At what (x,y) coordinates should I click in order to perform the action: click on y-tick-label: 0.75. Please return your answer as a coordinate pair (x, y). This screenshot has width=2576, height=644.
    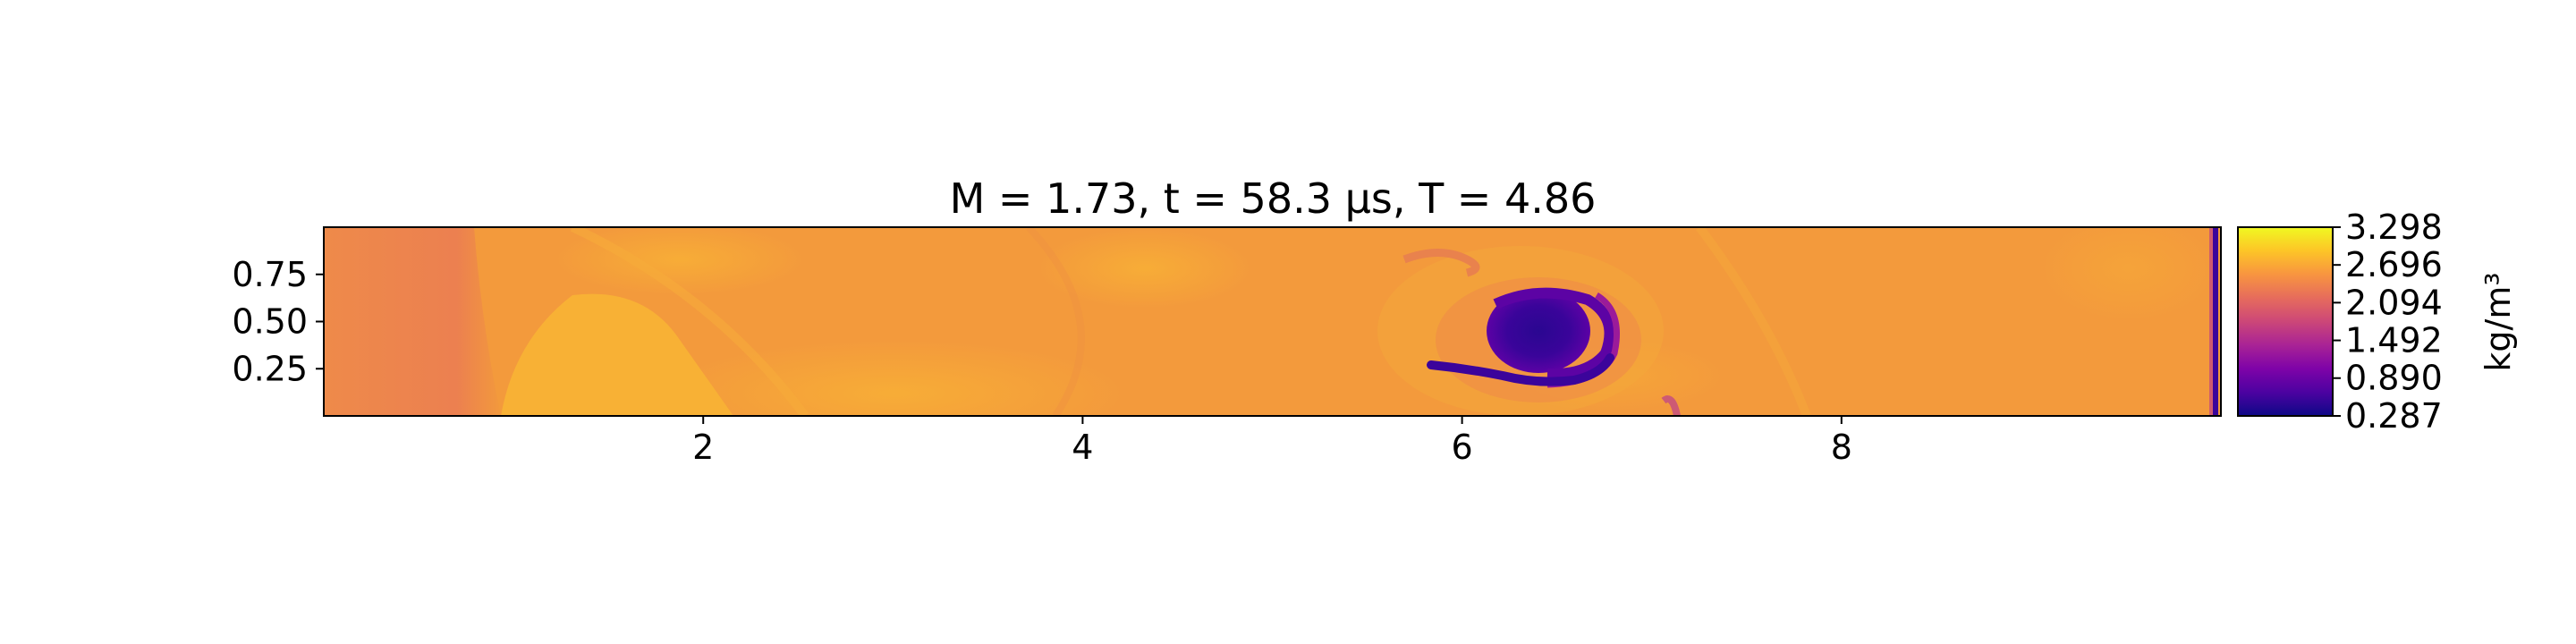
    Looking at the image, I should click on (270, 274).